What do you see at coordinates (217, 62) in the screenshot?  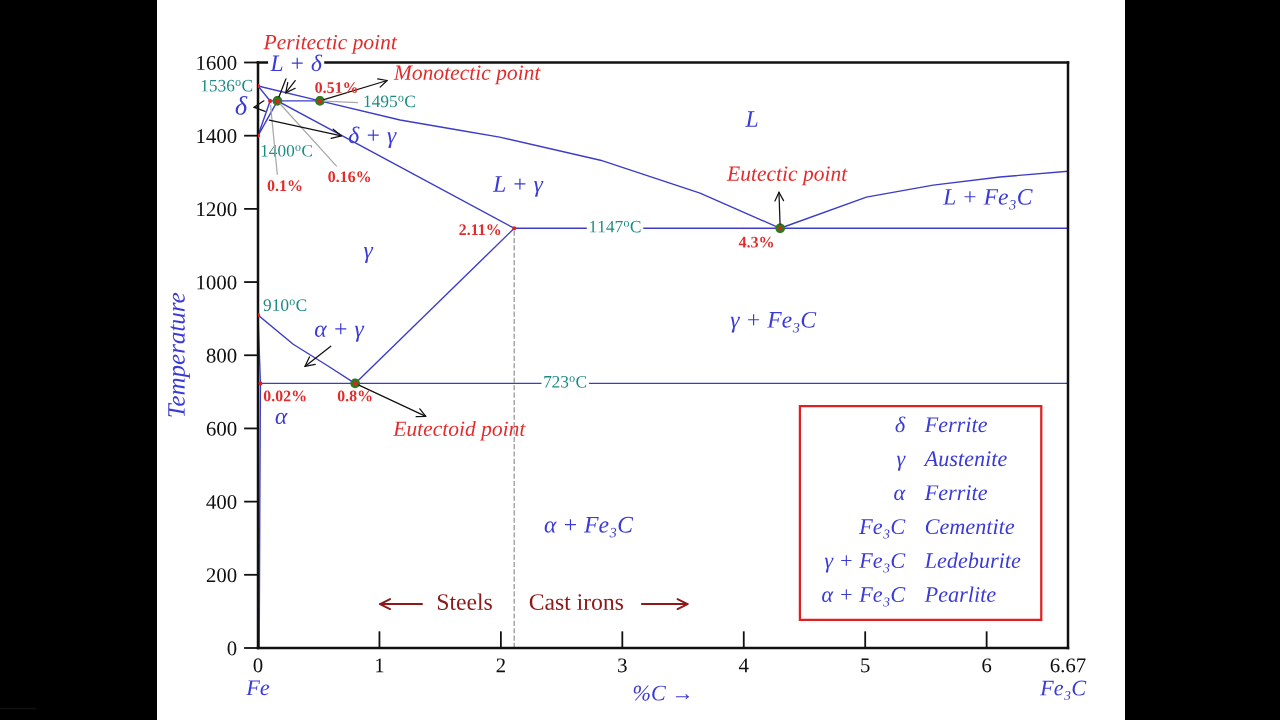 I see `y-tick-label: 1600` at bounding box center [217, 62].